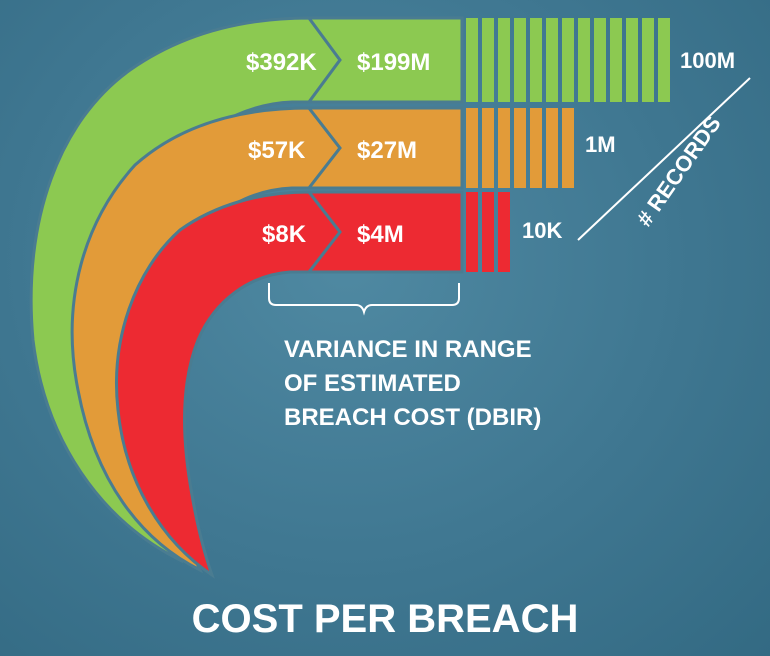 Image resolution: width=770 pixels, height=656 pixels. I want to click on tier-1m-stripes, so click(520, 148).